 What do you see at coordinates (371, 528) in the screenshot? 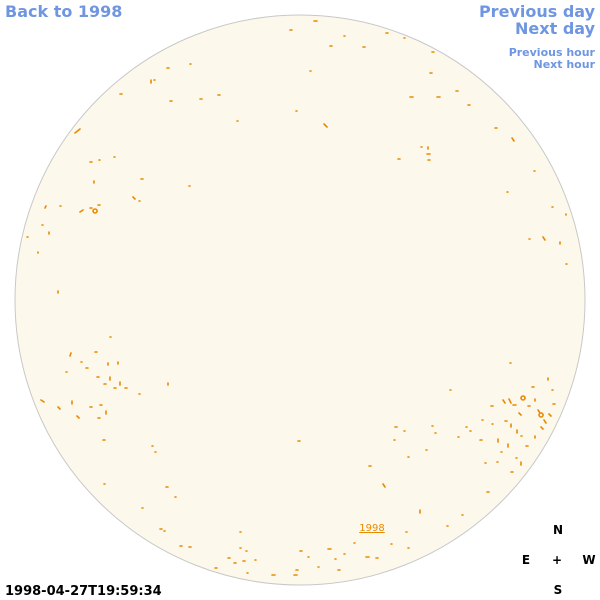
I see `disk-year-link: 1998` at bounding box center [371, 528].